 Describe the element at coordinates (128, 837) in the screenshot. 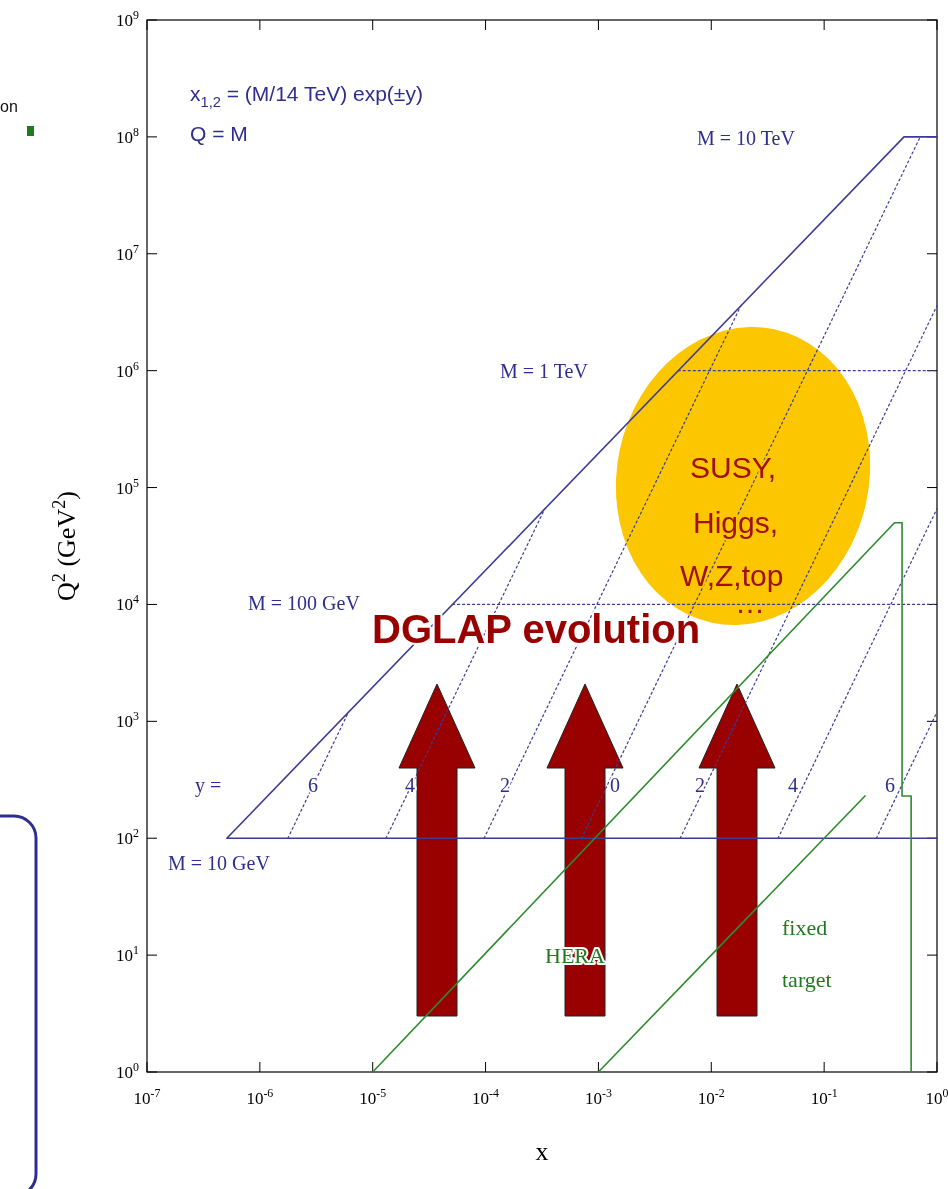

I see `y-tick-label: 10$^{2}$` at that location.